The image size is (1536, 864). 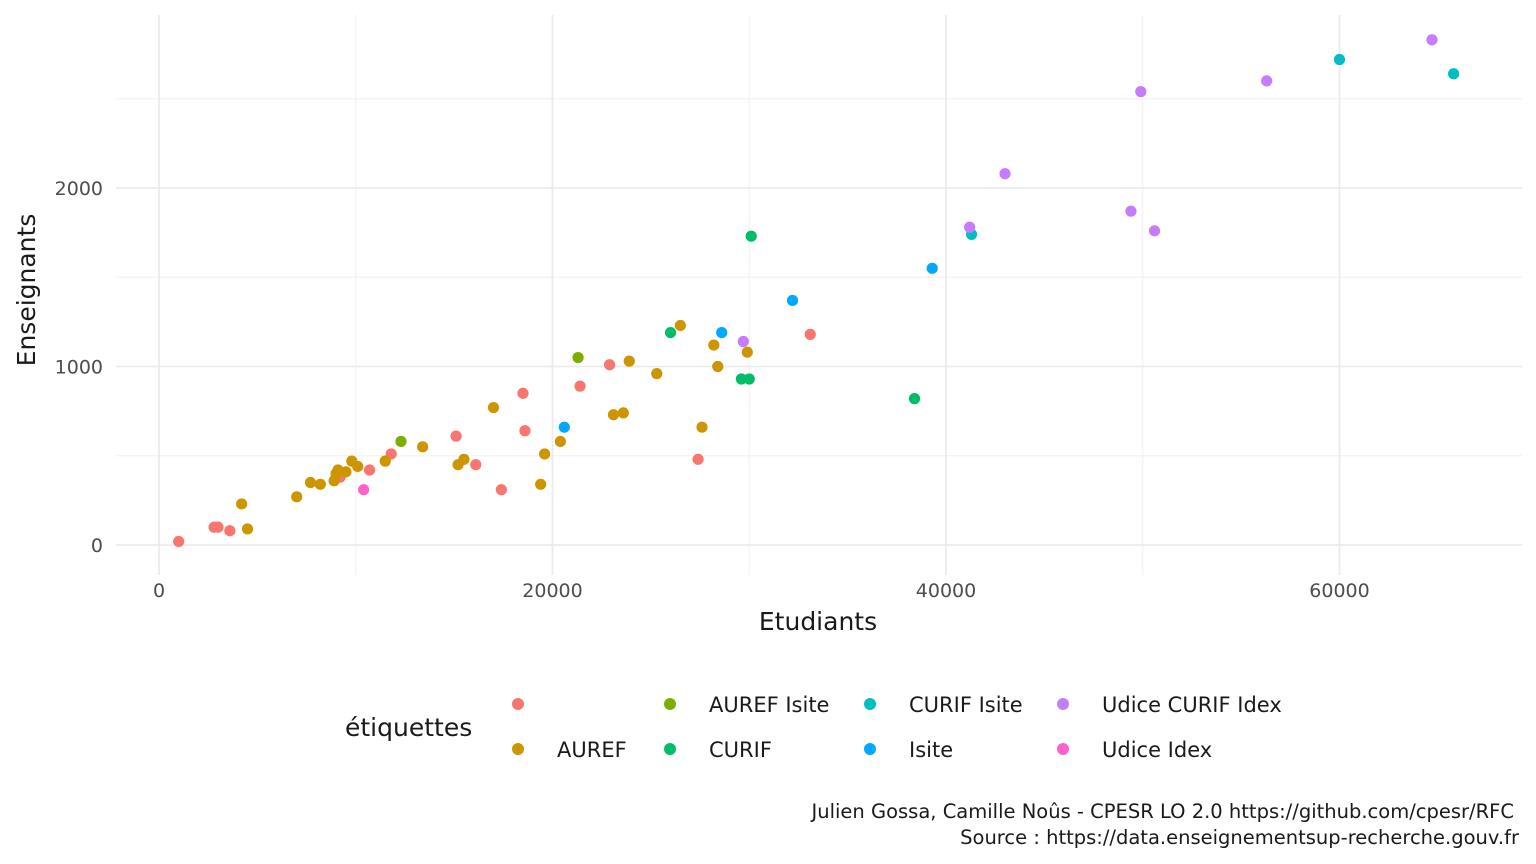 I want to click on legend-label: Udice Idex, so click(x=1157, y=750).